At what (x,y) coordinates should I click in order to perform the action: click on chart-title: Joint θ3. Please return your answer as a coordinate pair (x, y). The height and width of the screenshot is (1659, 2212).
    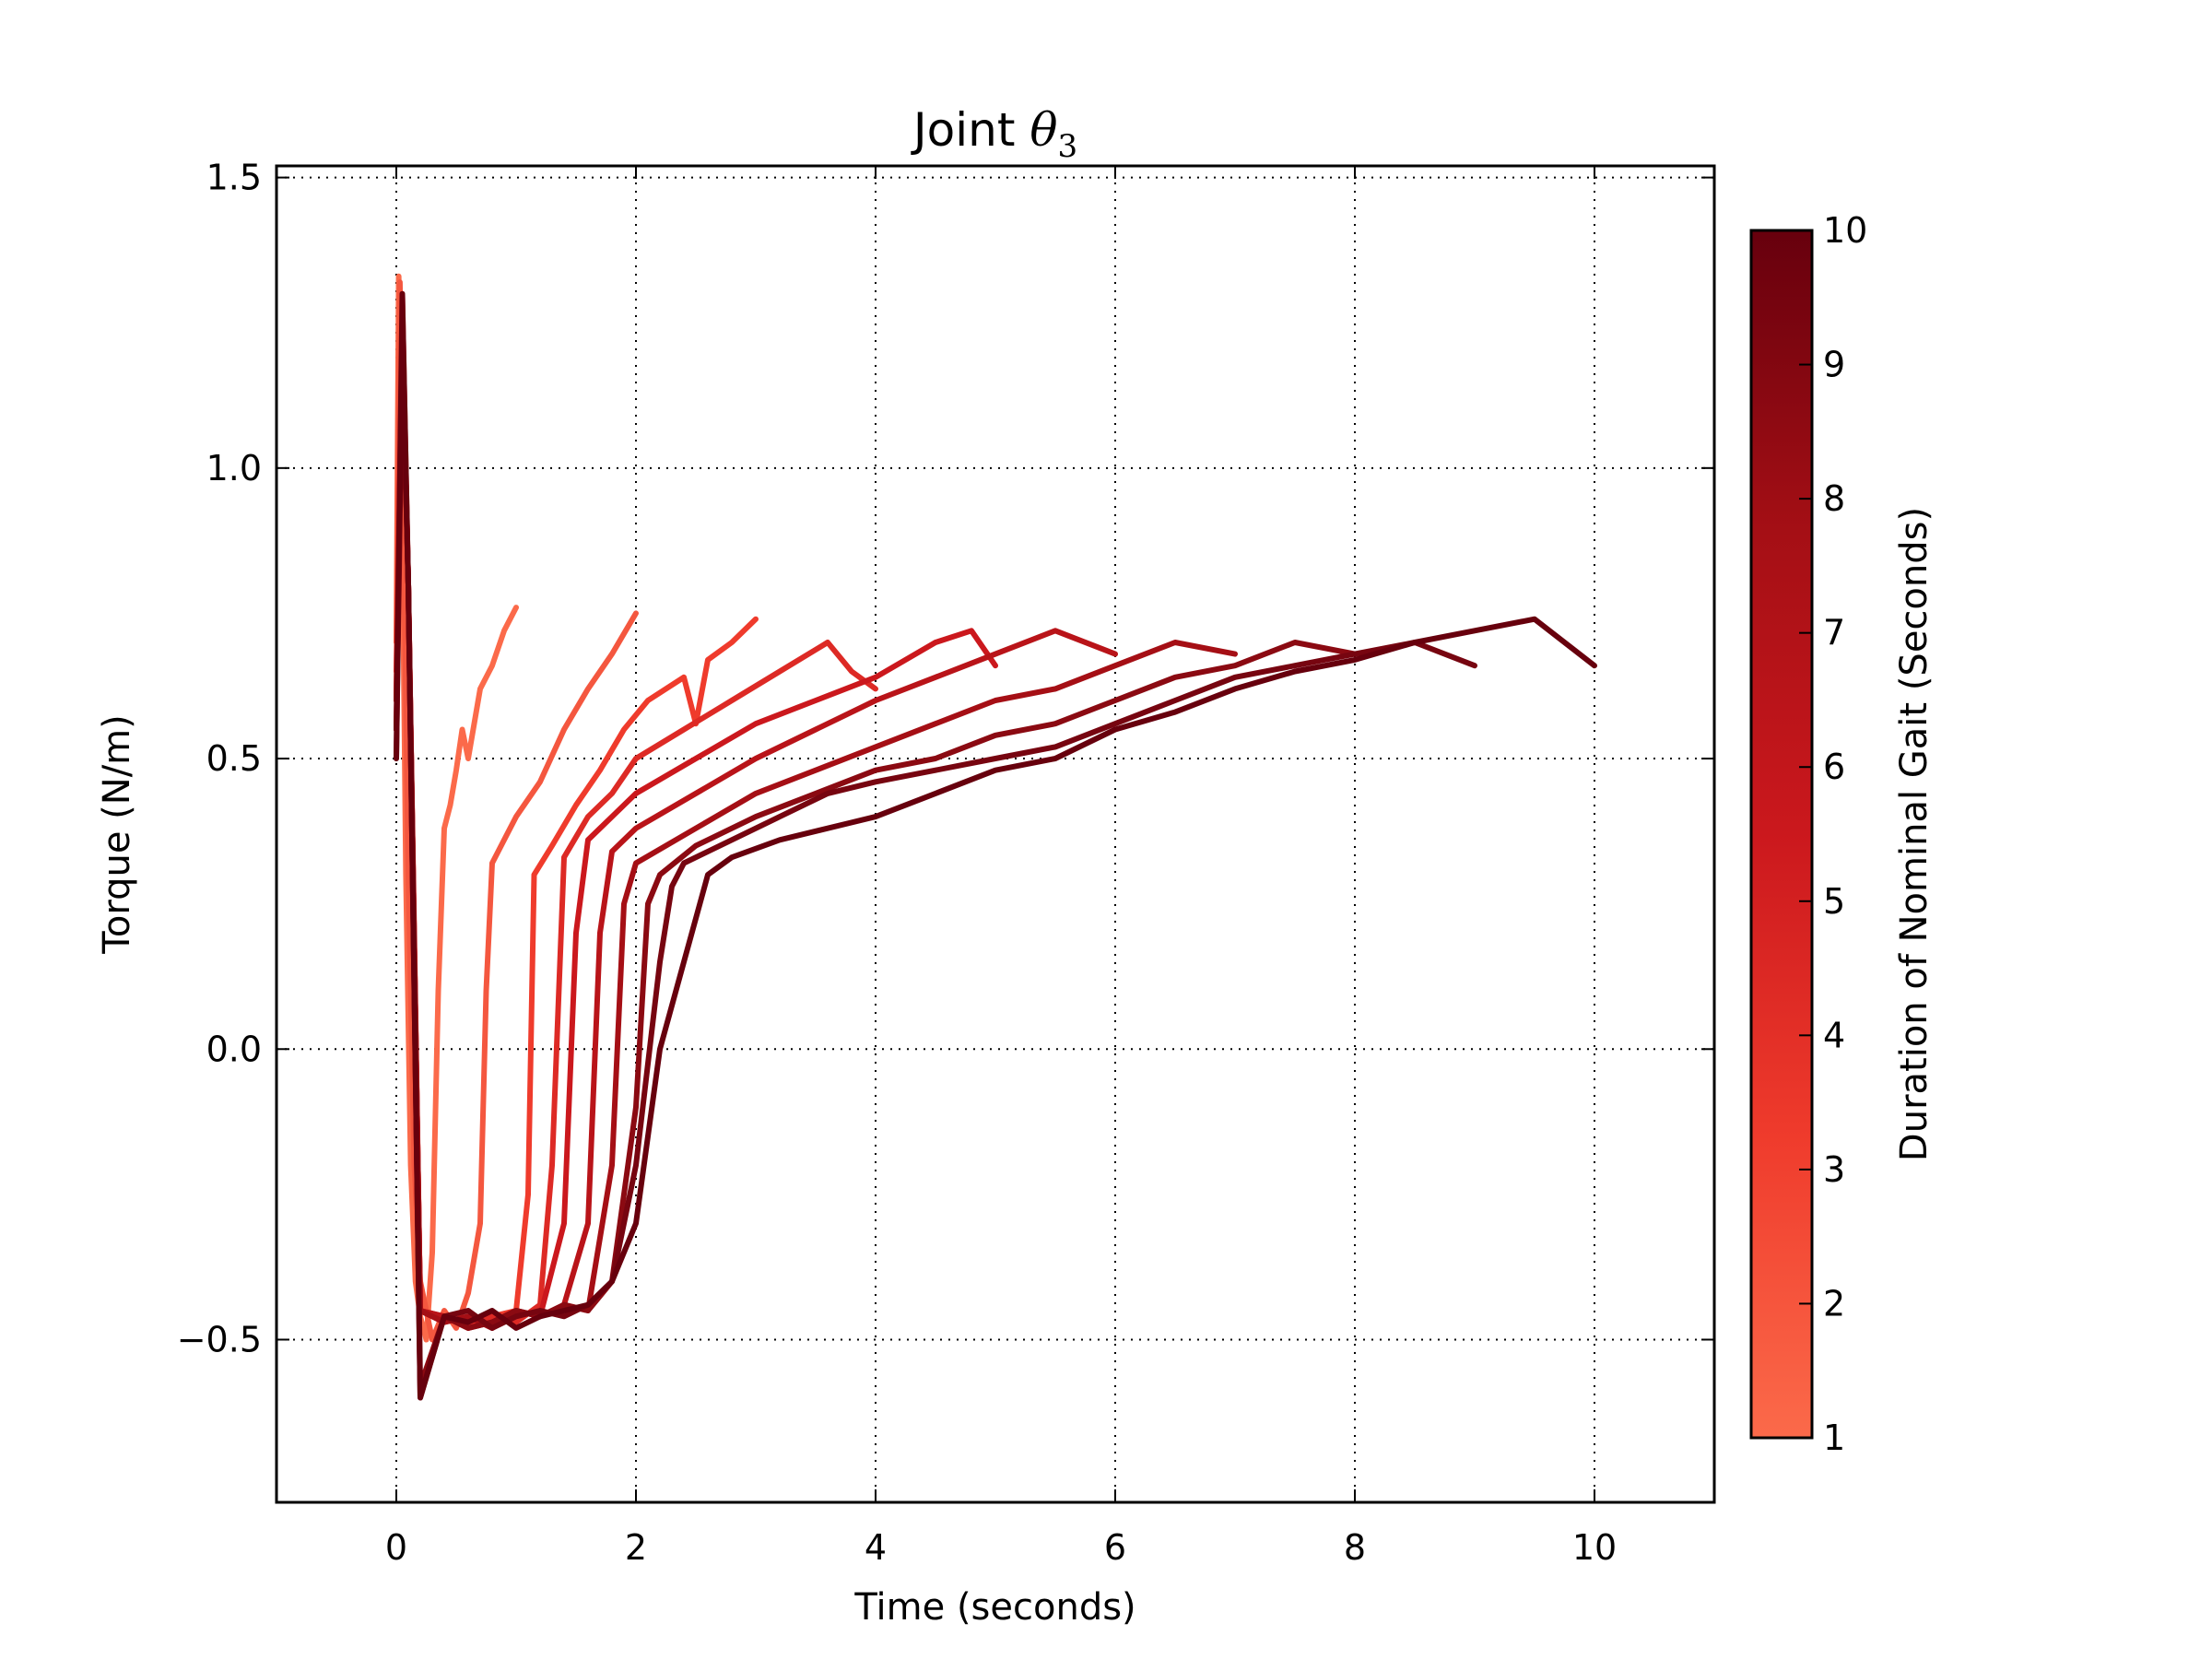
    Looking at the image, I should click on (994, 134).